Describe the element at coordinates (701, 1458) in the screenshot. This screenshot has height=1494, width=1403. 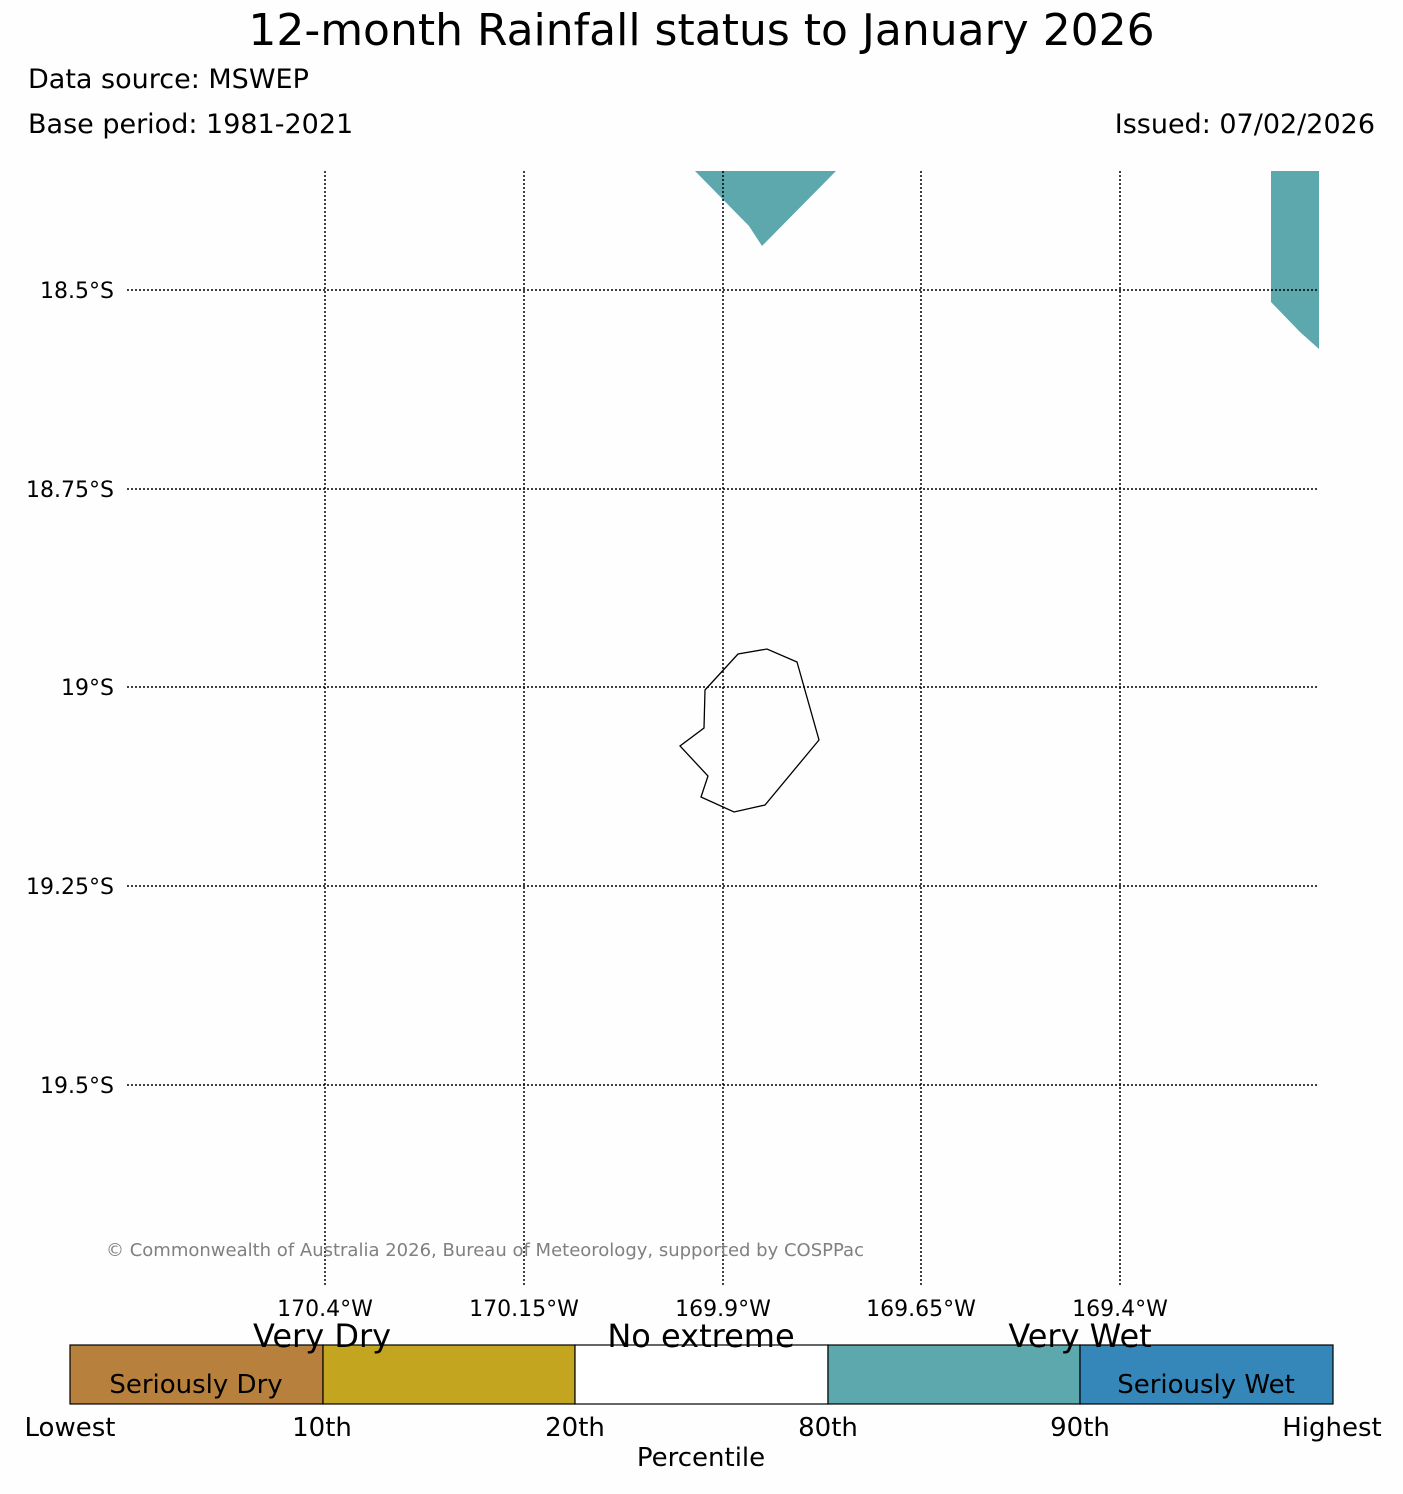
I see `legend-axis-label: Percentile` at that location.